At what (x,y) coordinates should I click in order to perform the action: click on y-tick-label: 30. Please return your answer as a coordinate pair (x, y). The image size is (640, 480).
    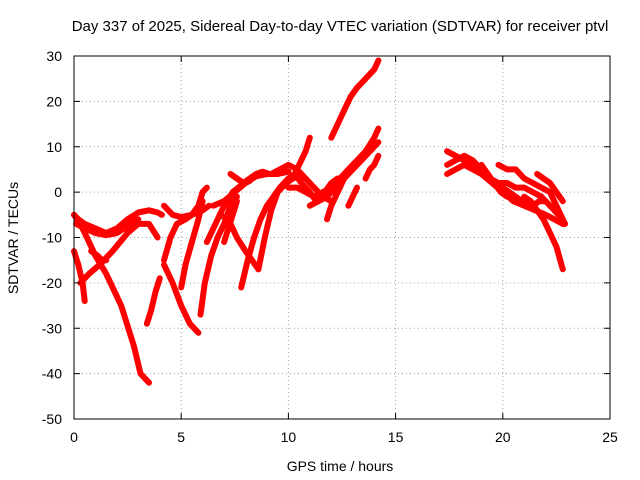
    Looking at the image, I should click on (54, 56).